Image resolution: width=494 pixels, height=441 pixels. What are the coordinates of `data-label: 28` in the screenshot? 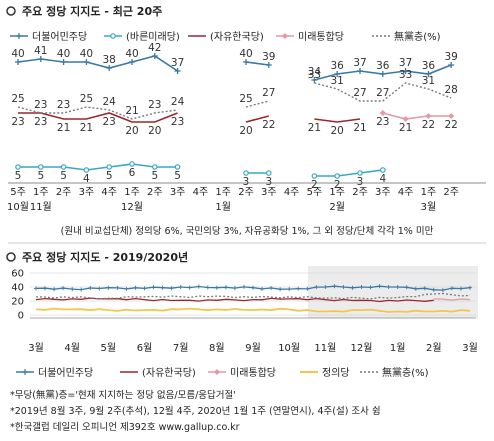 It's located at (451, 90).